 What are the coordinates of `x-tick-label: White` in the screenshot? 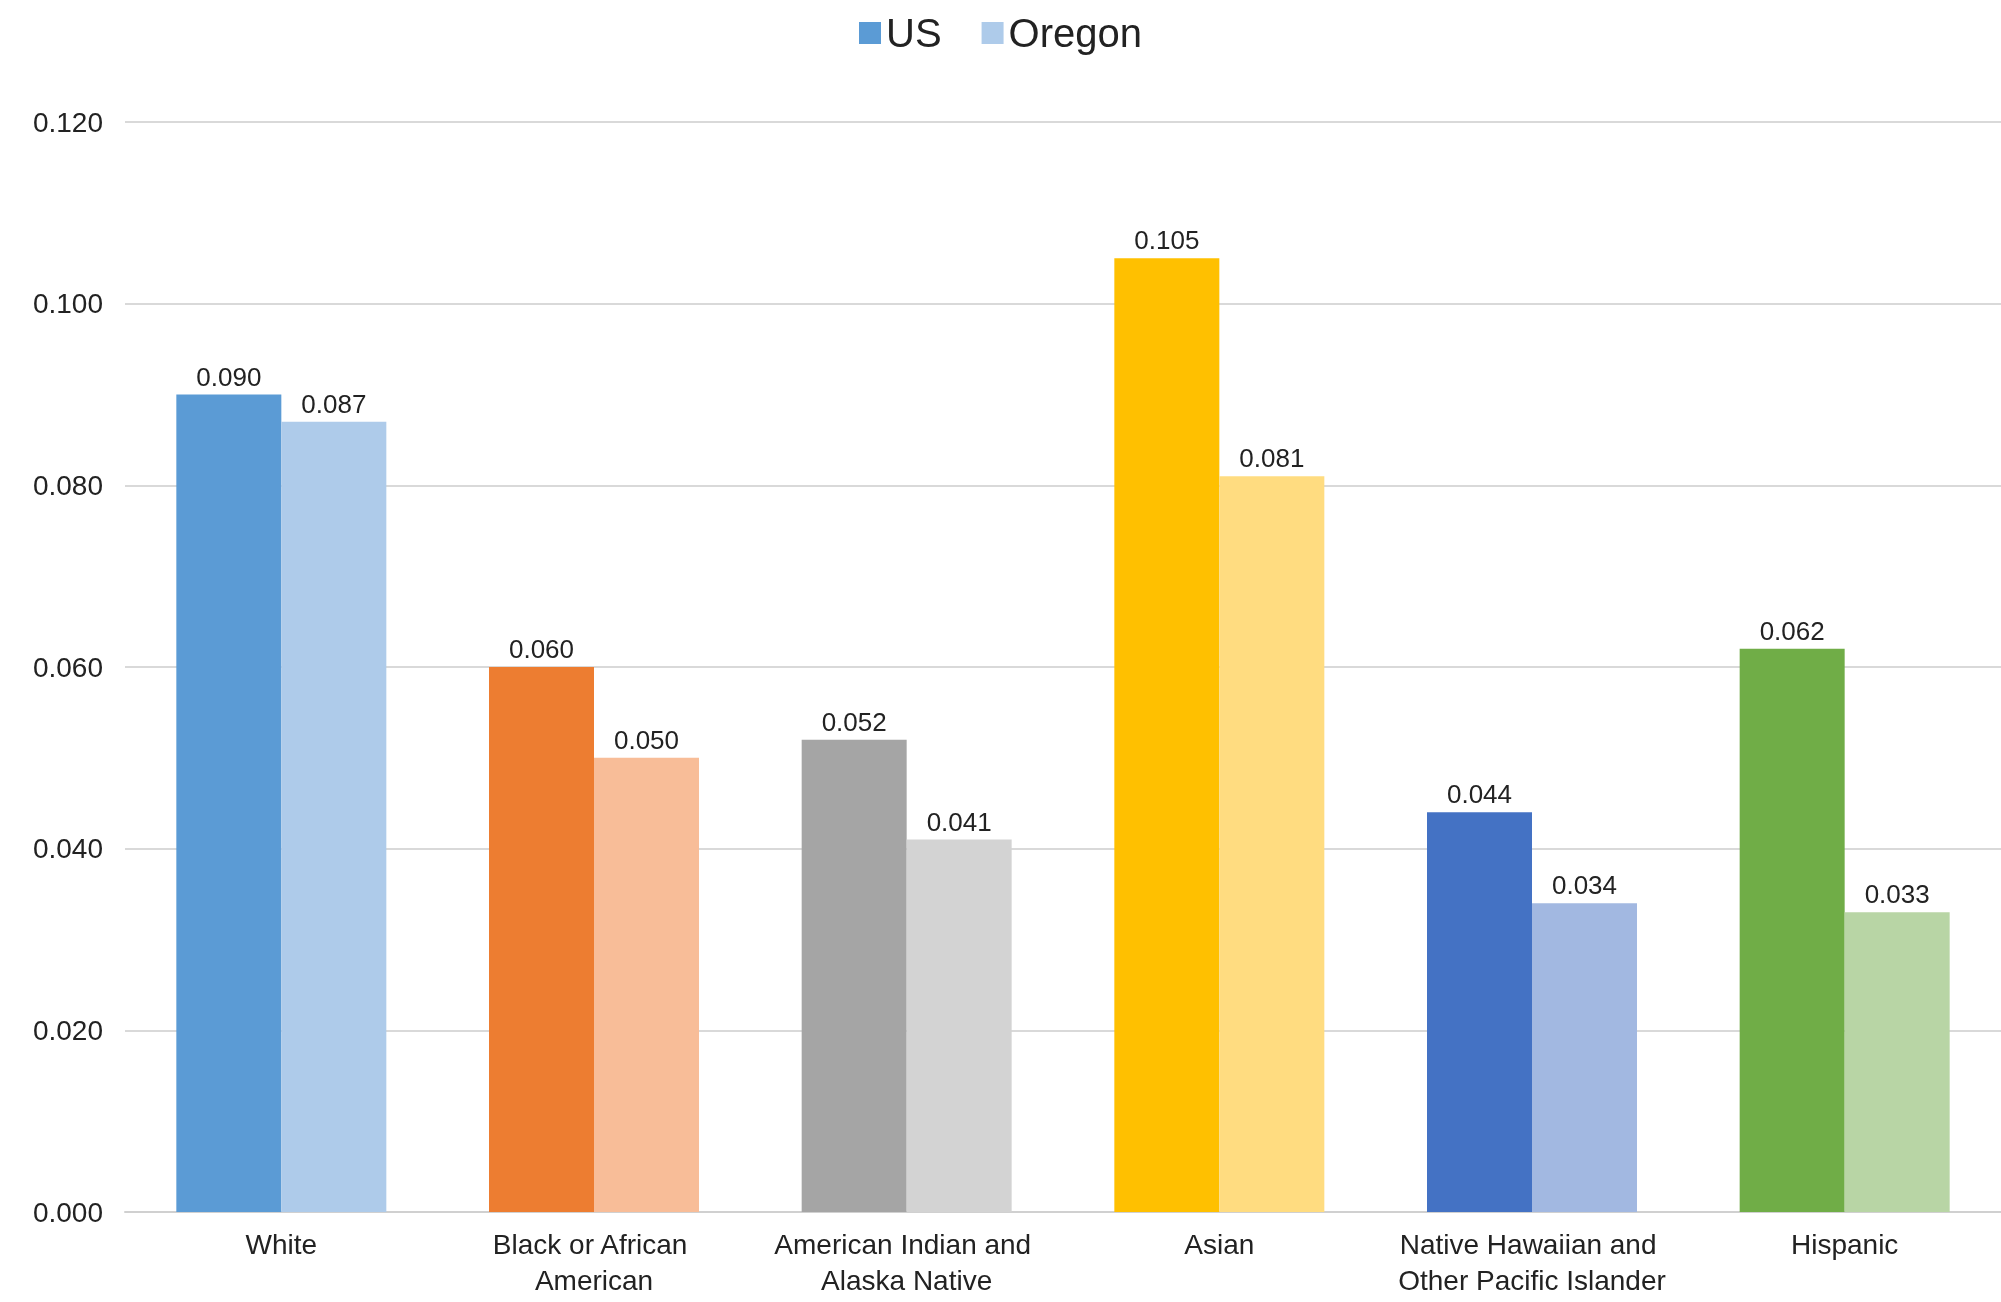 It's located at (281, 1244).